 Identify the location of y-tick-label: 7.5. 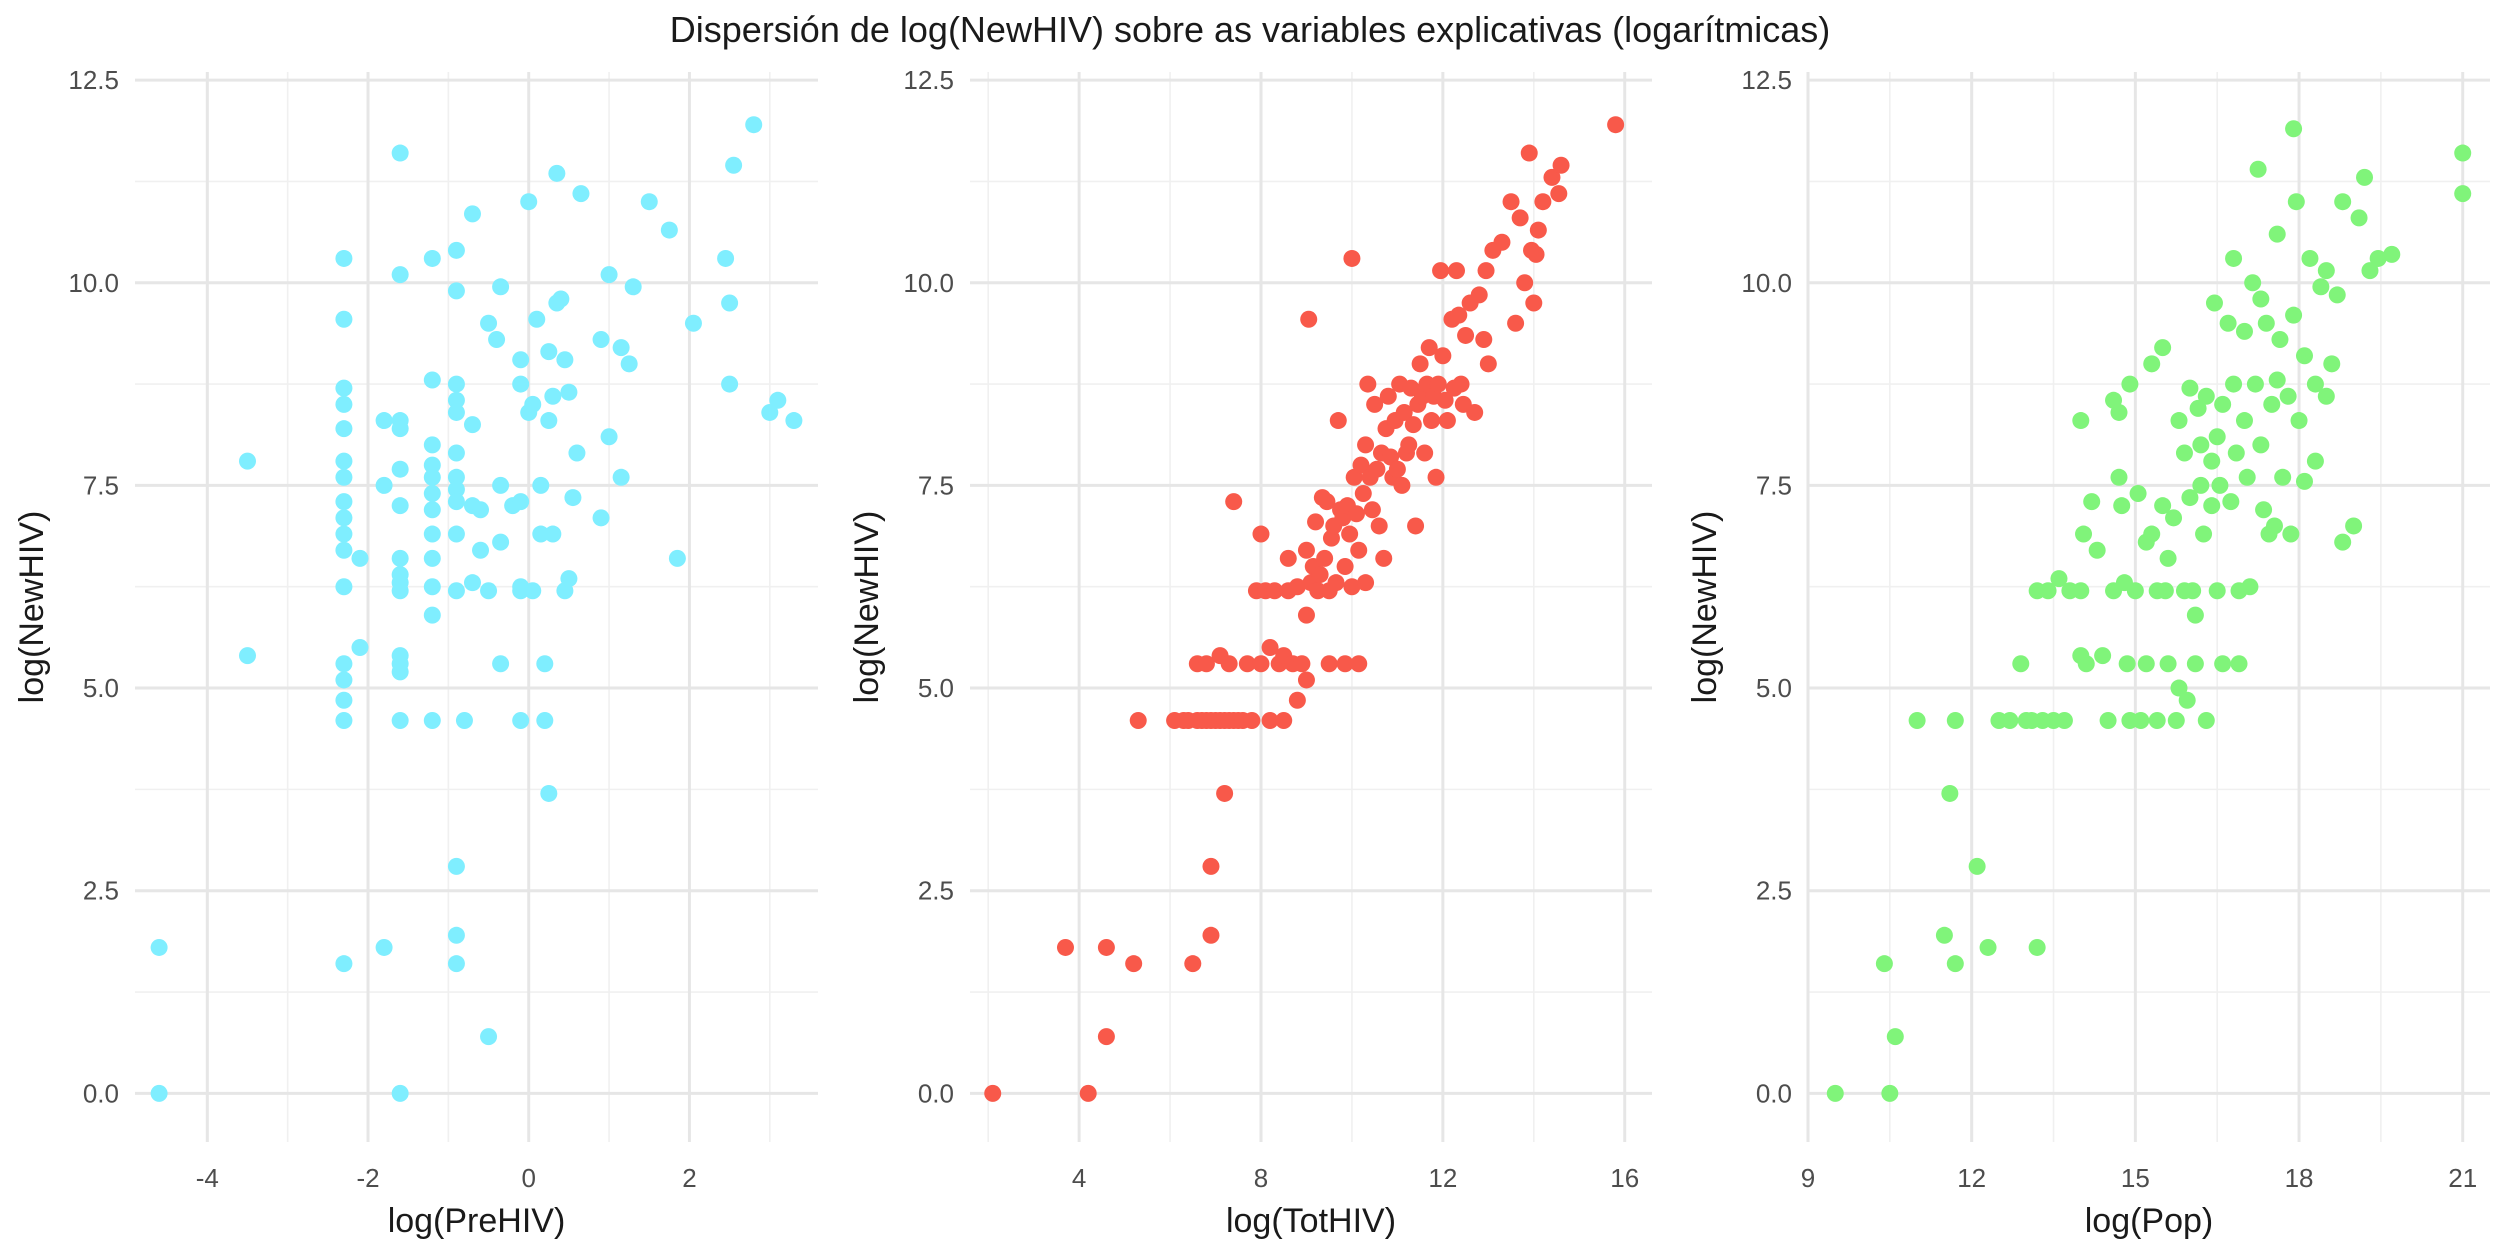
(101, 485).